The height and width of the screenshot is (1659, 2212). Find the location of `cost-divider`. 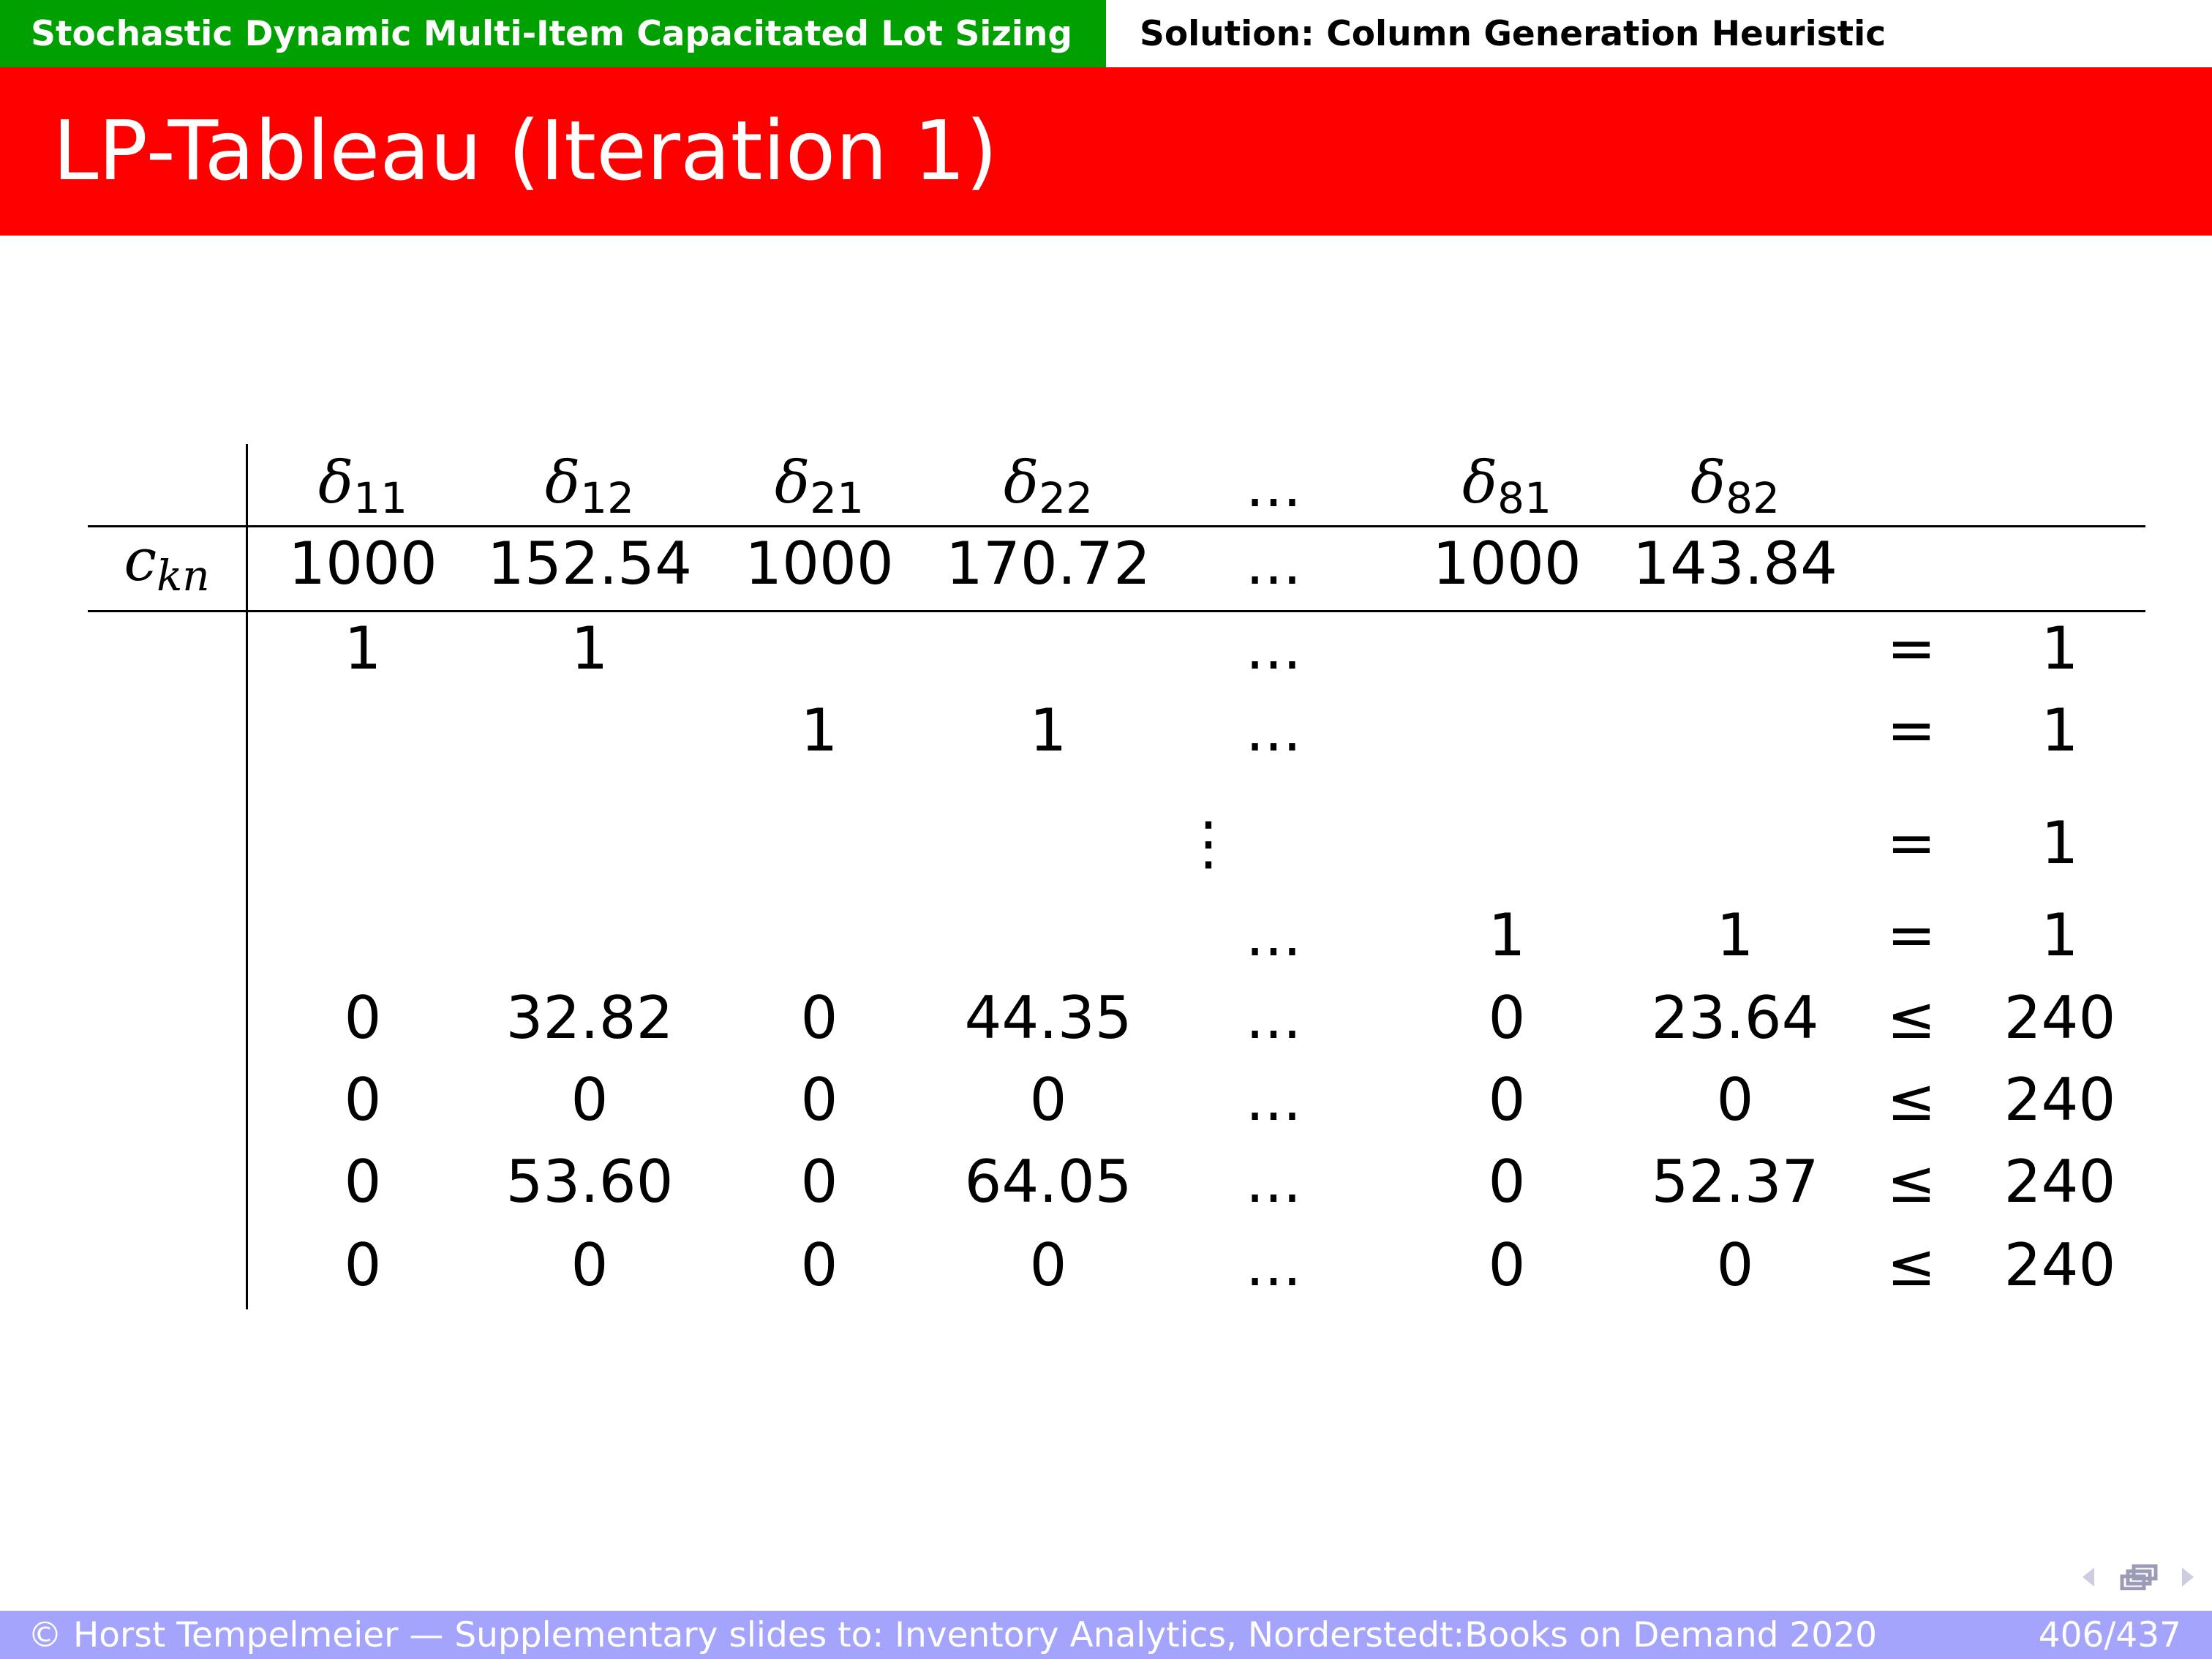

cost-divider is located at coordinates (1116, 611).